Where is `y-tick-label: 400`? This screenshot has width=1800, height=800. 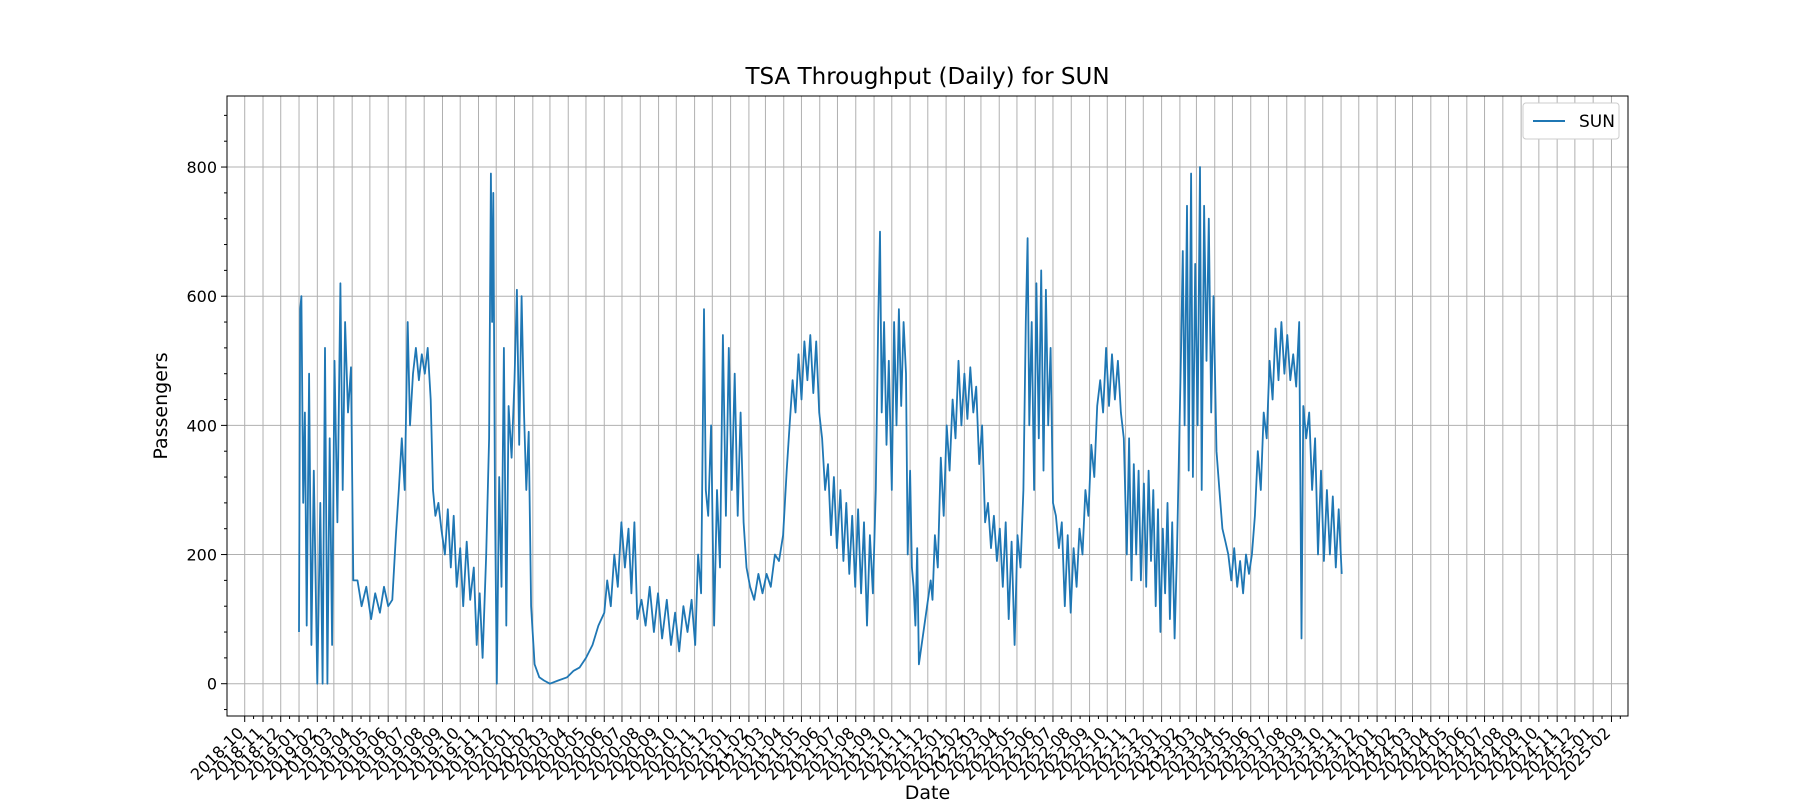 y-tick-label: 400 is located at coordinates (201, 425).